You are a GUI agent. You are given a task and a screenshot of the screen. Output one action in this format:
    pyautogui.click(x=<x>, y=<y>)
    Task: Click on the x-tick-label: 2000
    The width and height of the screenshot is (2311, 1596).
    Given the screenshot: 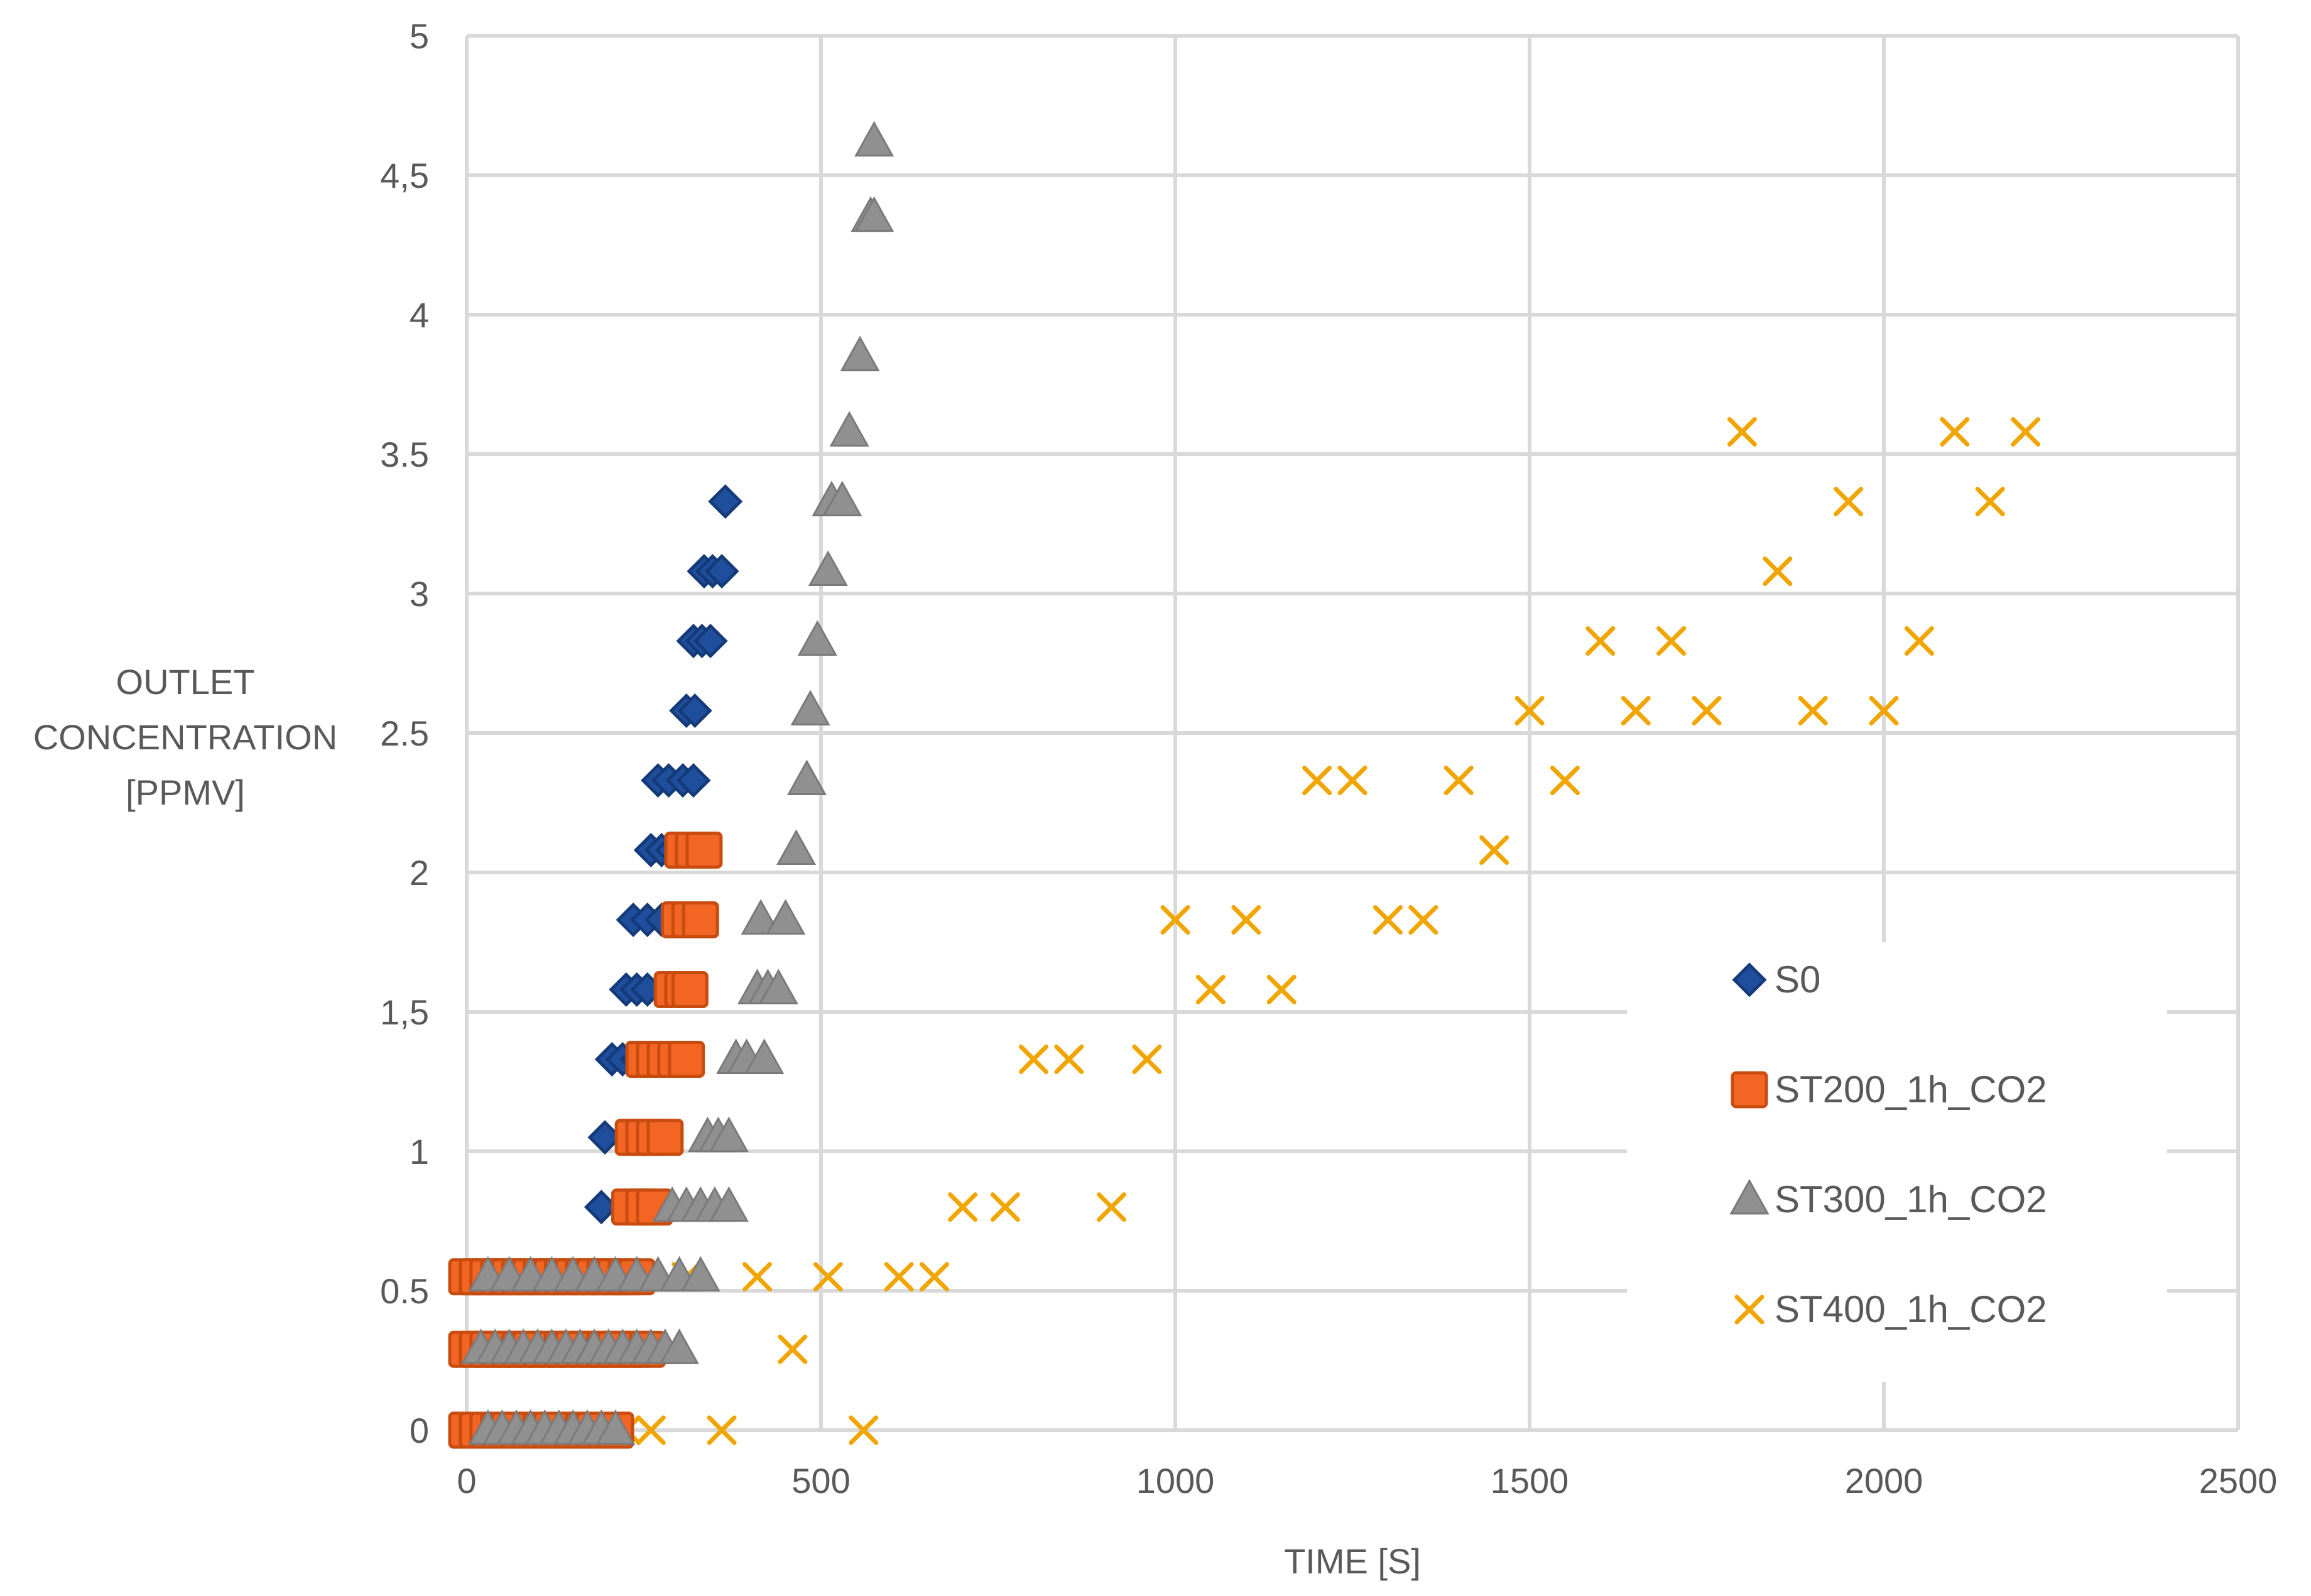 What is the action you would take?
    pyautogui.click(x=1884, y=1481)
    